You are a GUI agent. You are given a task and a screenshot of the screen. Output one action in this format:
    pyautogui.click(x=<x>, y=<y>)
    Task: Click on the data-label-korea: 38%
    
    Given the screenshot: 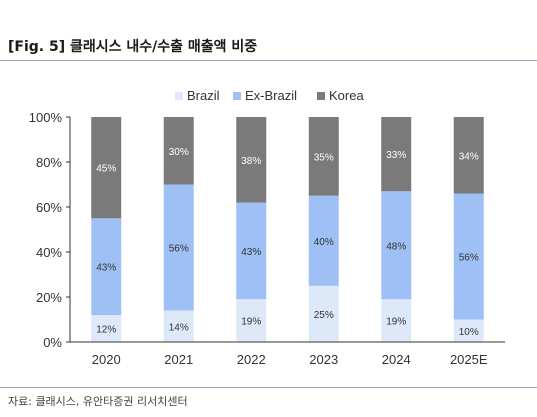 What is the action you would take?
    pyautogui.click(x=251, y=161)
    